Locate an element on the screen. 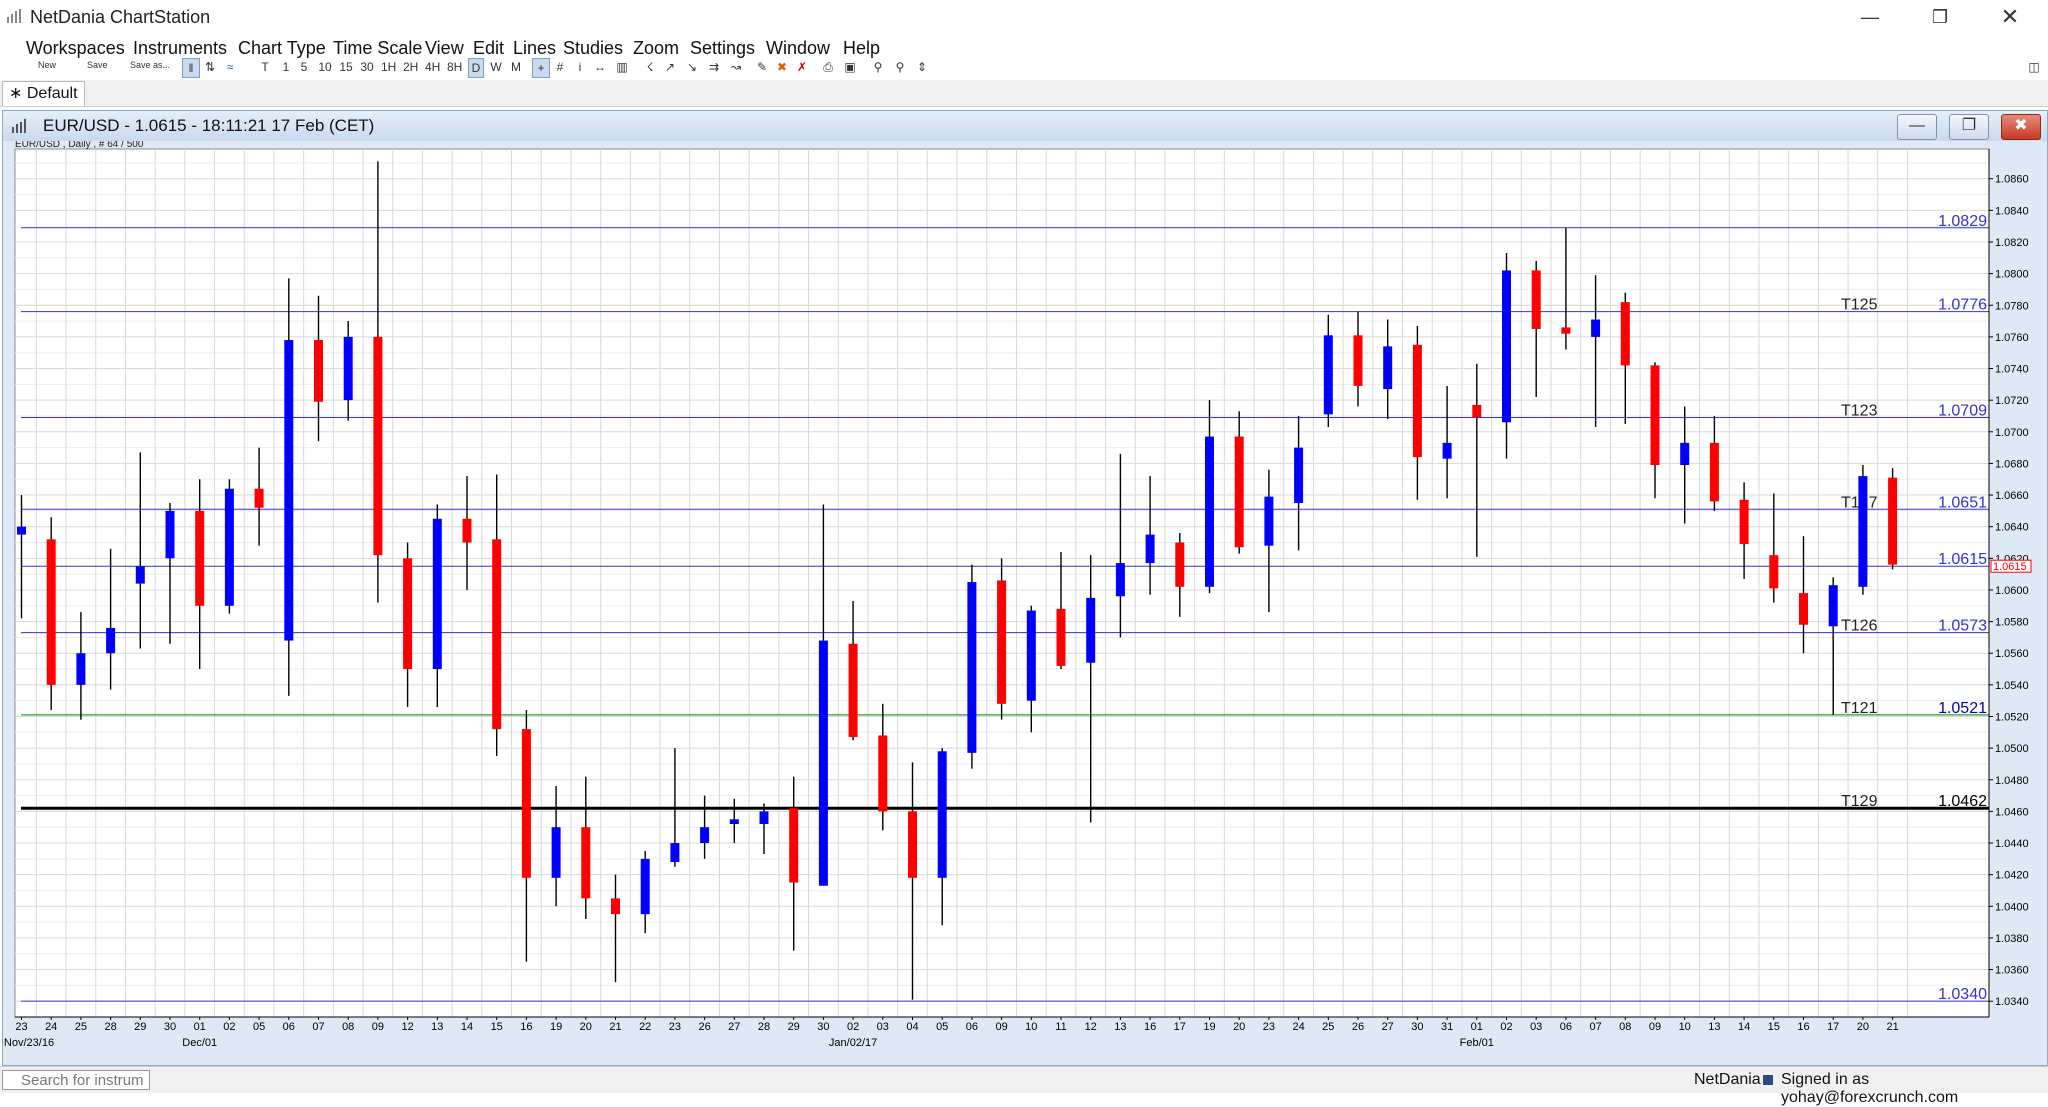  menu-view: View is located at coordinates (444, 48).